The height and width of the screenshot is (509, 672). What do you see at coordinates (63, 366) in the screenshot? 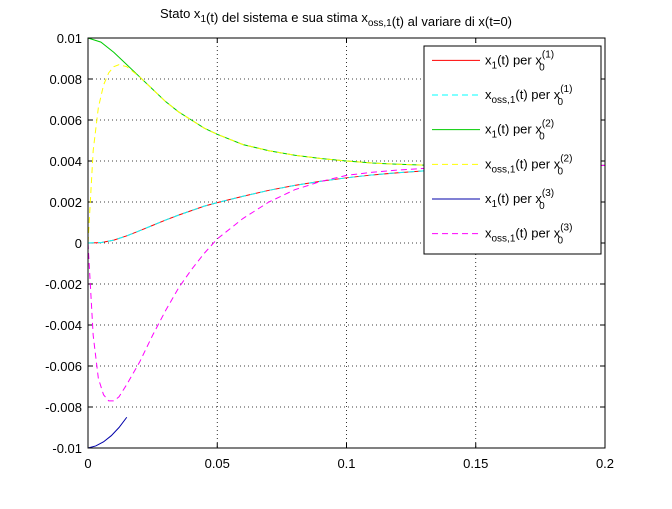
I see `y-tick-label: -0.006` at bounding box center [63, 366].